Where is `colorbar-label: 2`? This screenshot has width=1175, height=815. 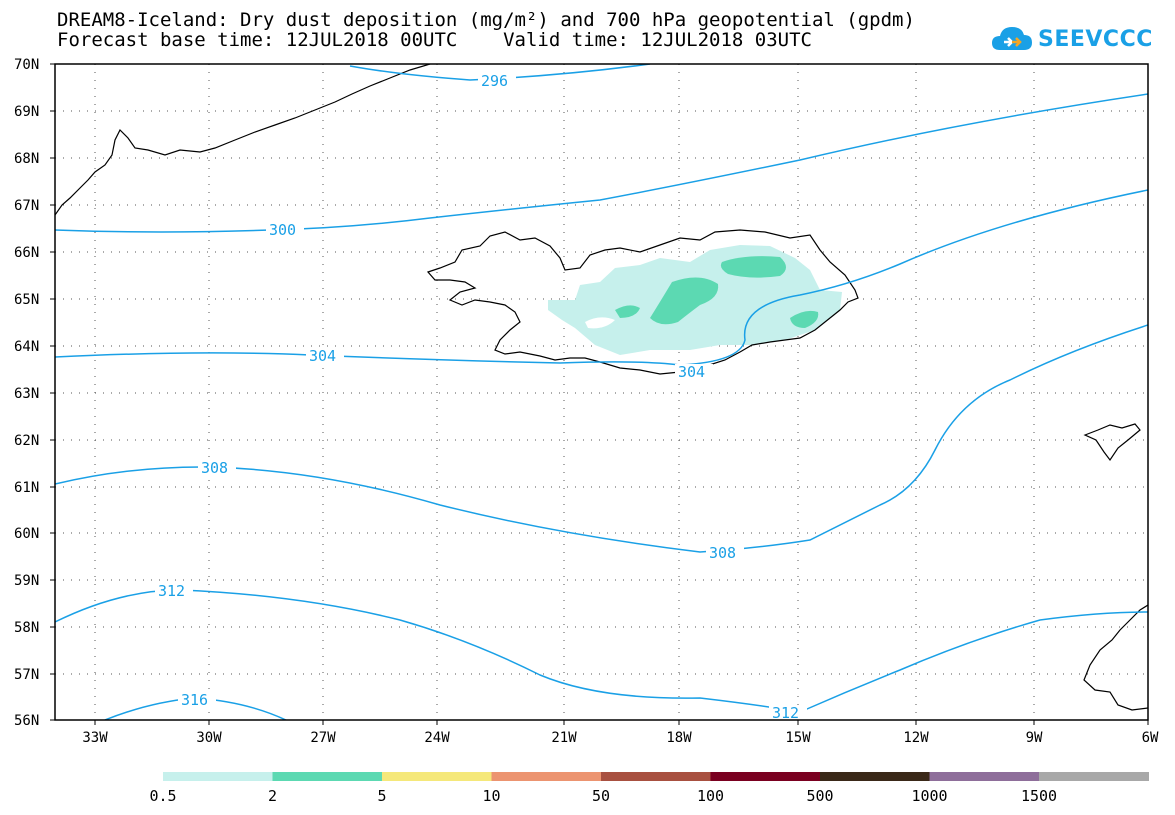 colorbar-label: 2 is located at coordinates (272, 796).